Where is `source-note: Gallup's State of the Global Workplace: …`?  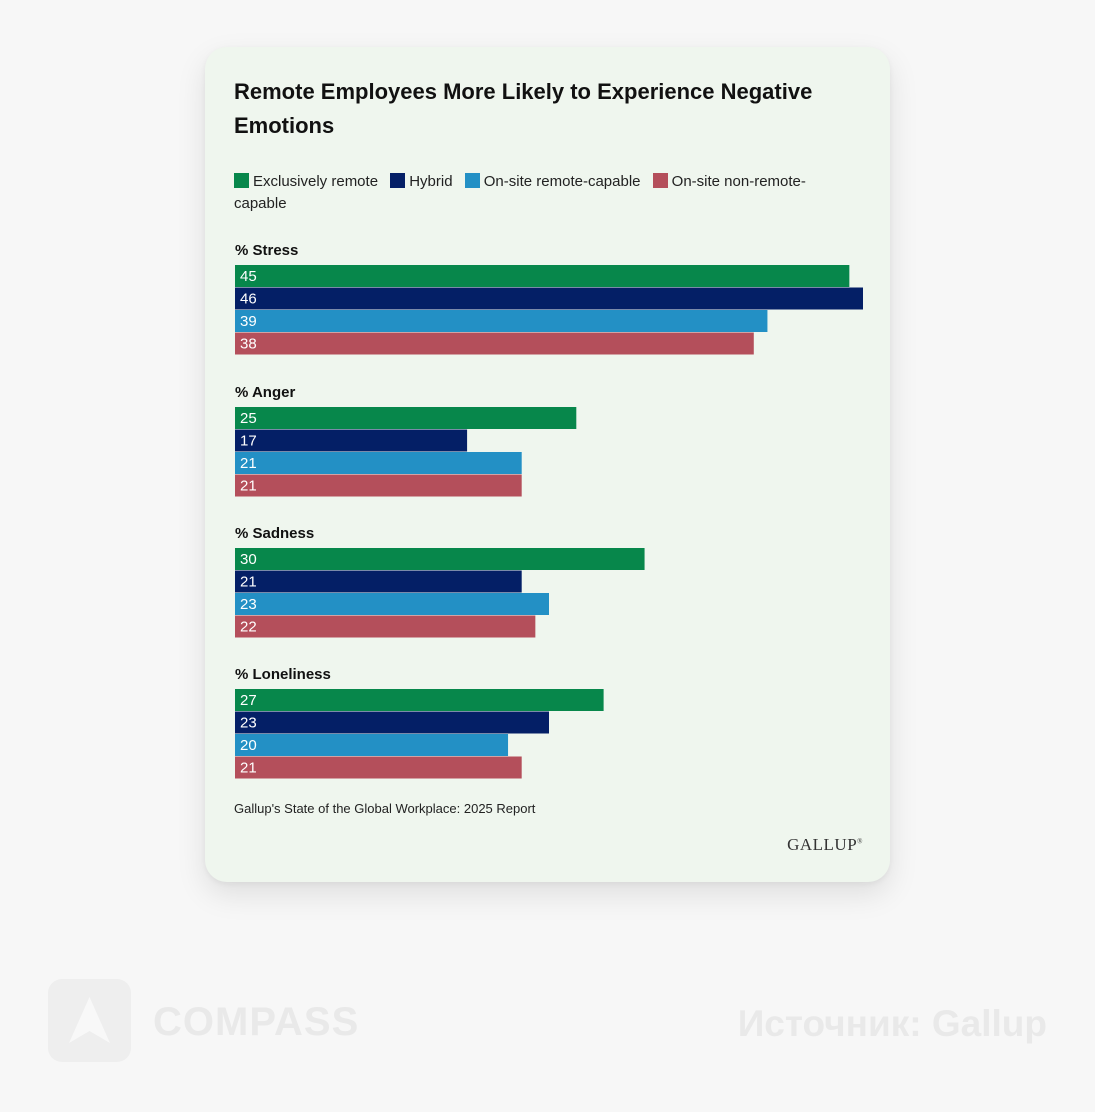 source-note: Gallup's State of the Global Workplace: … is located at coordinates (385, 808).